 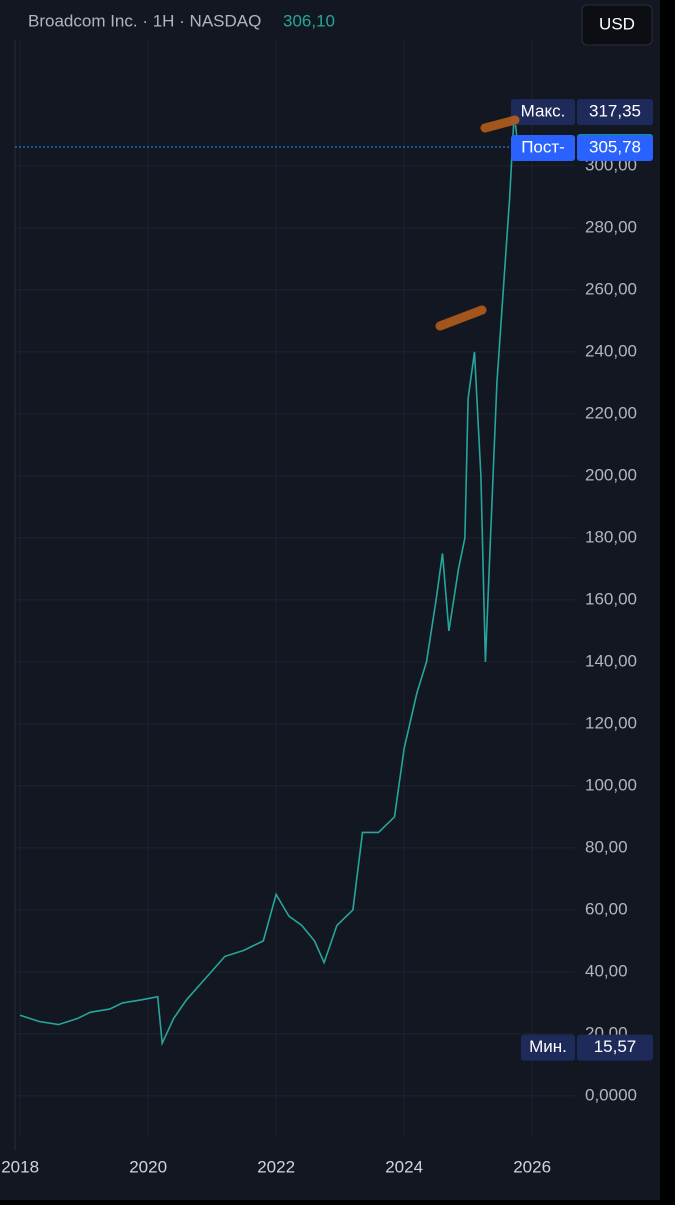 What do you see at coordinates (532, 1166) in the screenshot?
I see `x-tick-label: 2026` at bounding box center [532, 1166].